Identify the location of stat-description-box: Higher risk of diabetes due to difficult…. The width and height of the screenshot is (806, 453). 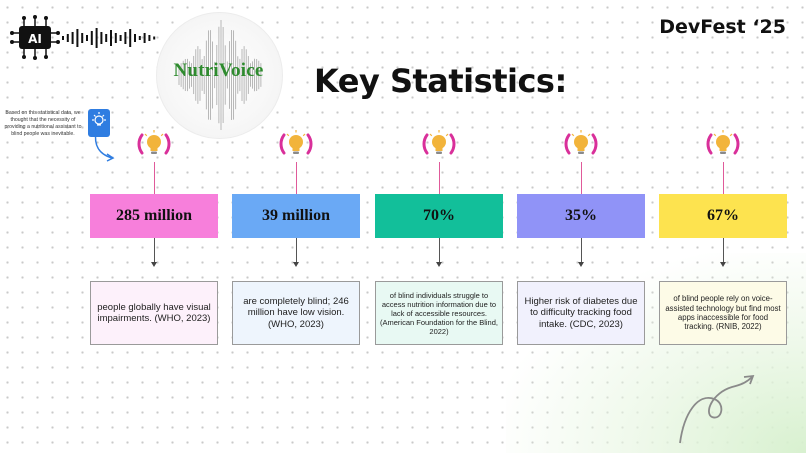
(581, 313).